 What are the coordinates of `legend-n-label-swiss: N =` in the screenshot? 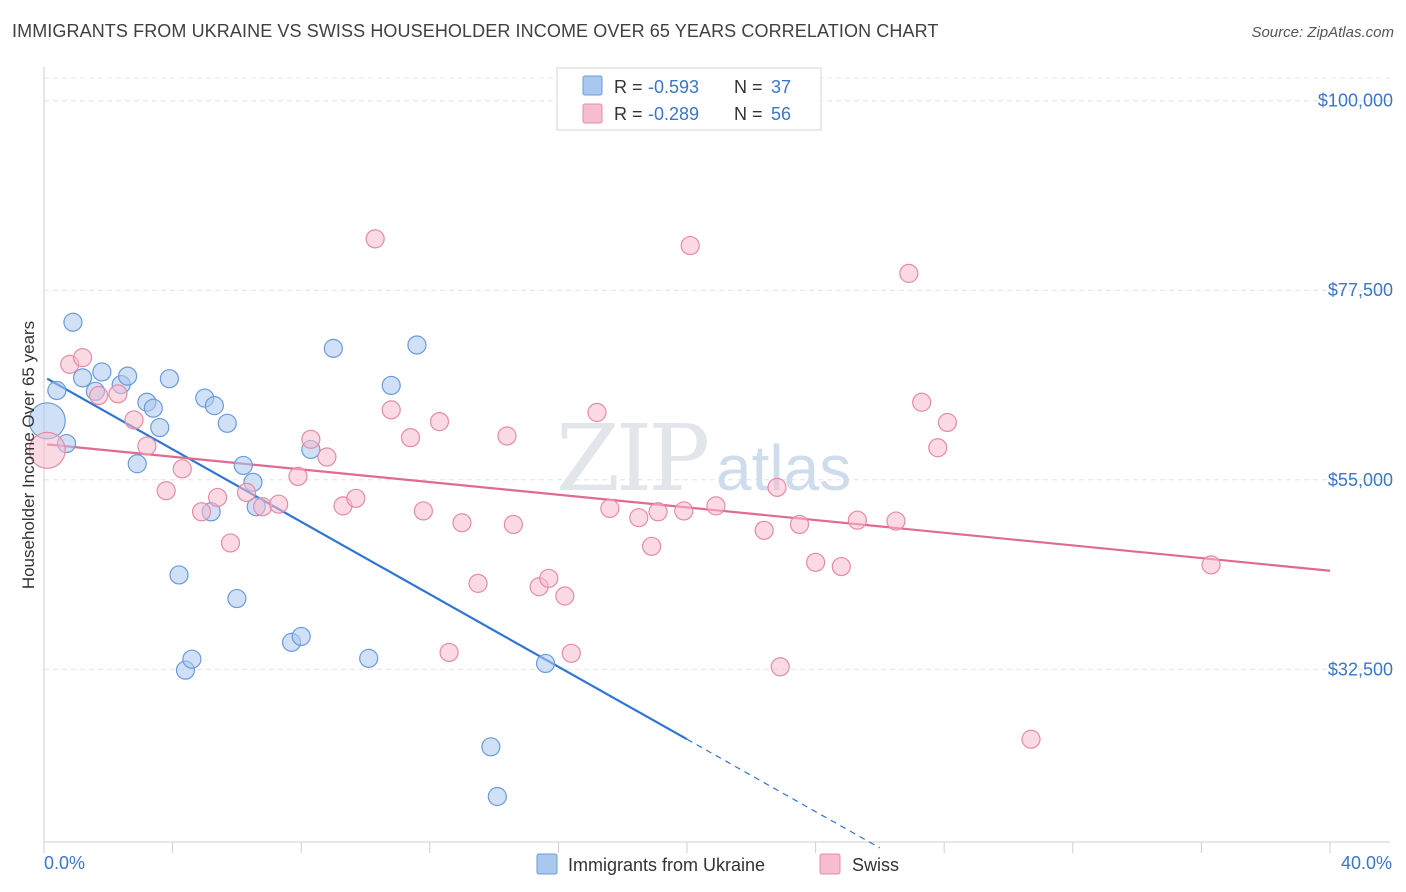 It's located at (748, 114).